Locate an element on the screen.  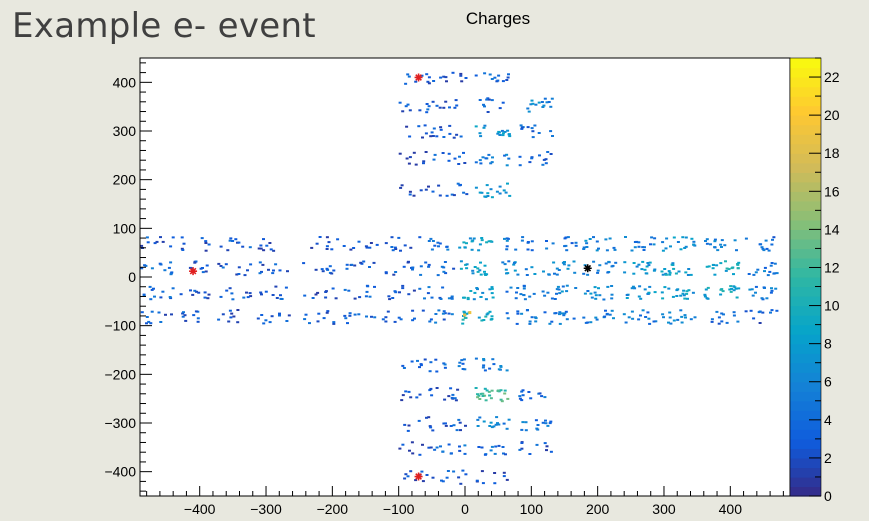
y-tick-label: 300 is located at coordinates (125, 131).